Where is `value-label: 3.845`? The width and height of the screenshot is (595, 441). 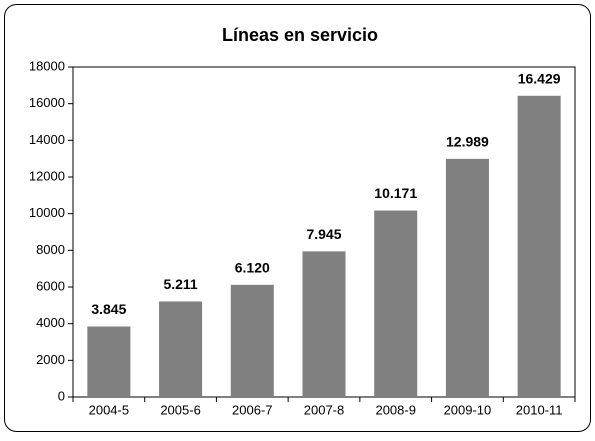 value-label: 3.845 is located at coordinates (108, 309).